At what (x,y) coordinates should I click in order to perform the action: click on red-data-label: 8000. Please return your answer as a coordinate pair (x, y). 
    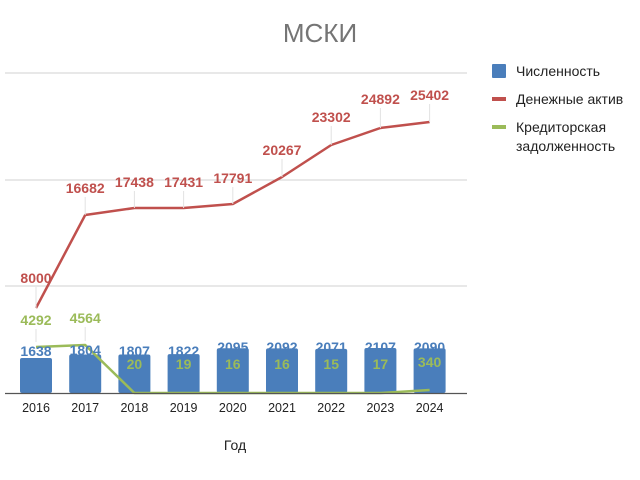
    Looking at the image, I should click on (35, 278).